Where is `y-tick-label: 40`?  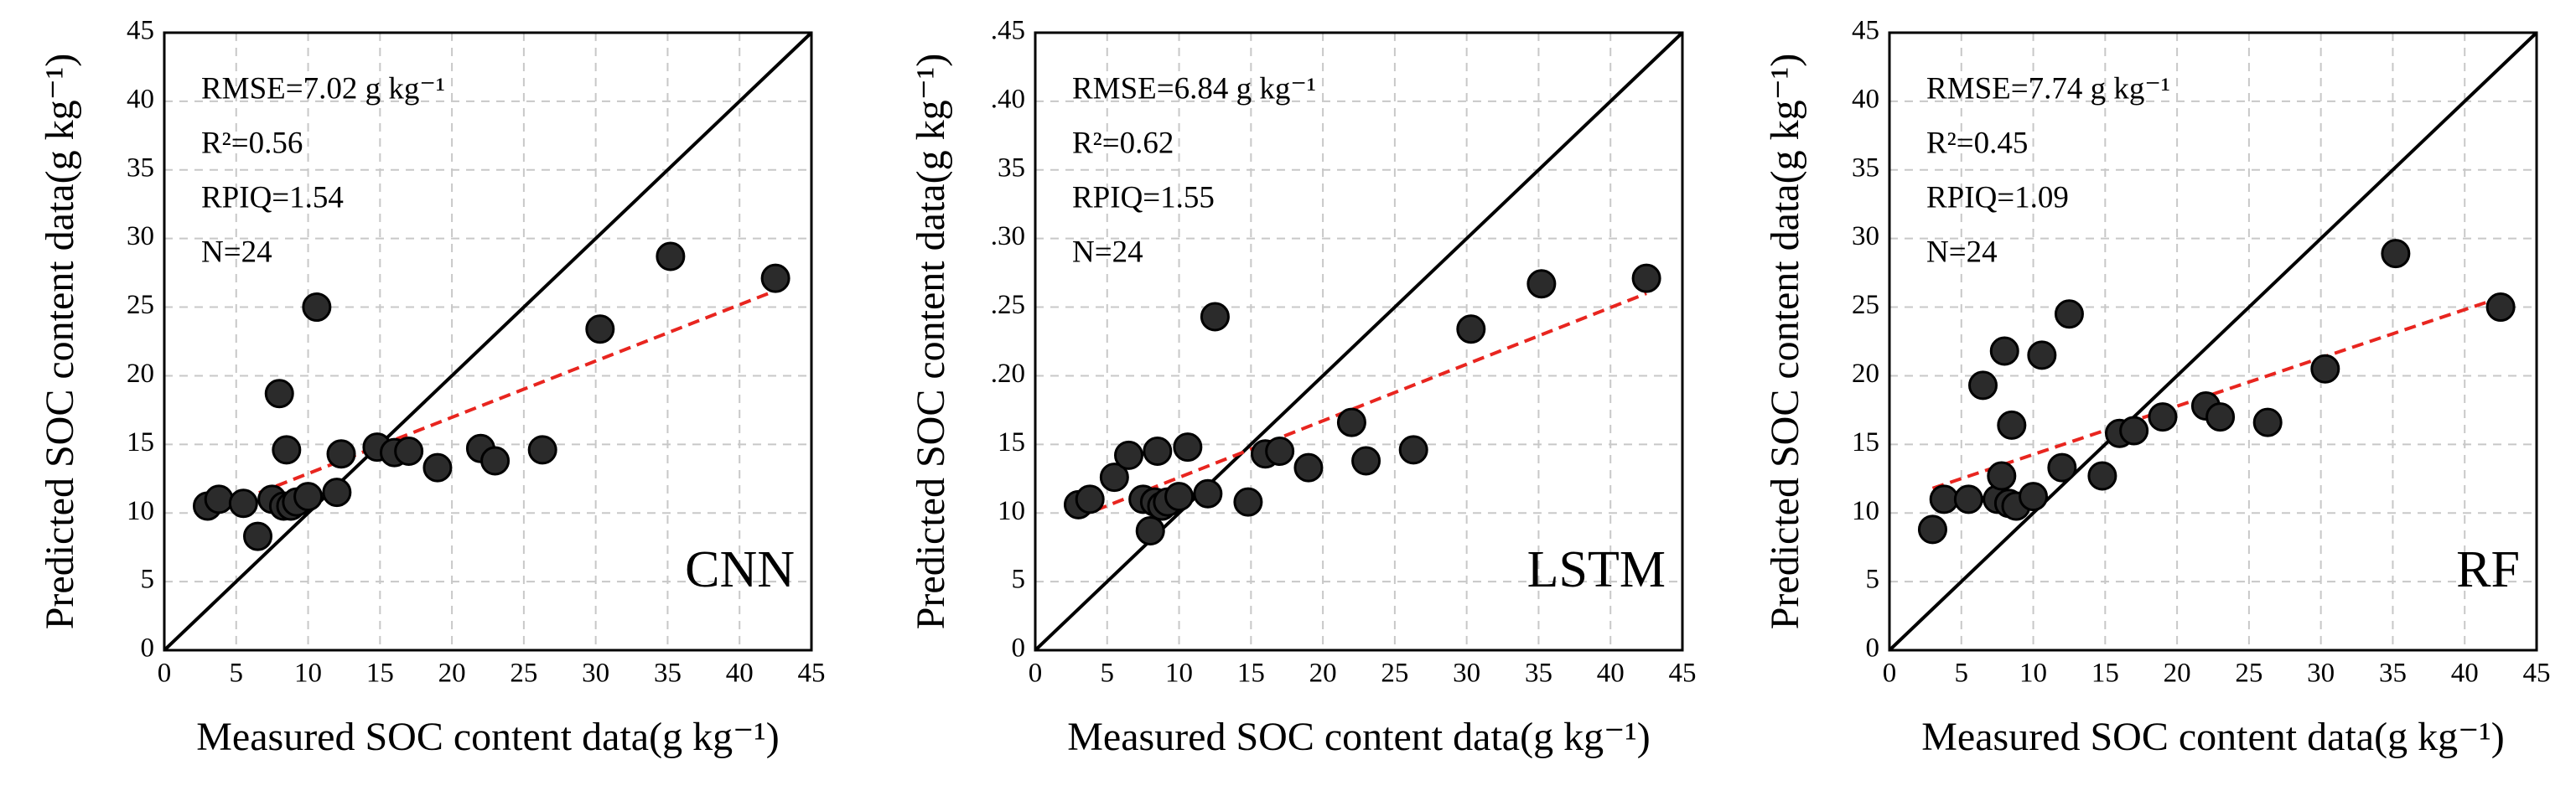
y-tick-label: 40 is located at coordinates (140, 99).